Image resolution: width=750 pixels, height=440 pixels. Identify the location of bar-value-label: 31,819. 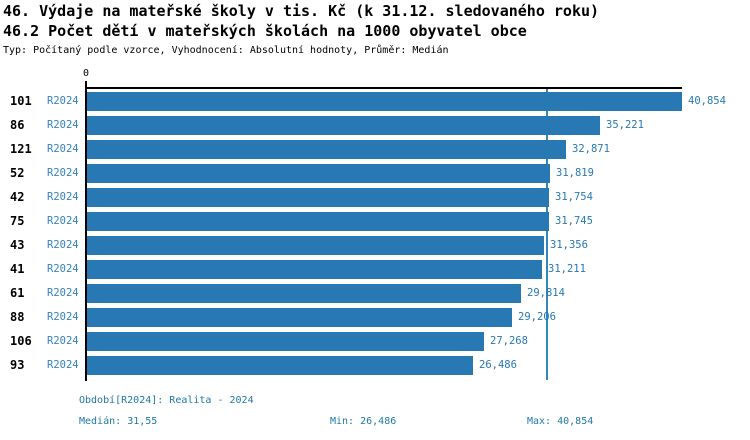
(575, 173).